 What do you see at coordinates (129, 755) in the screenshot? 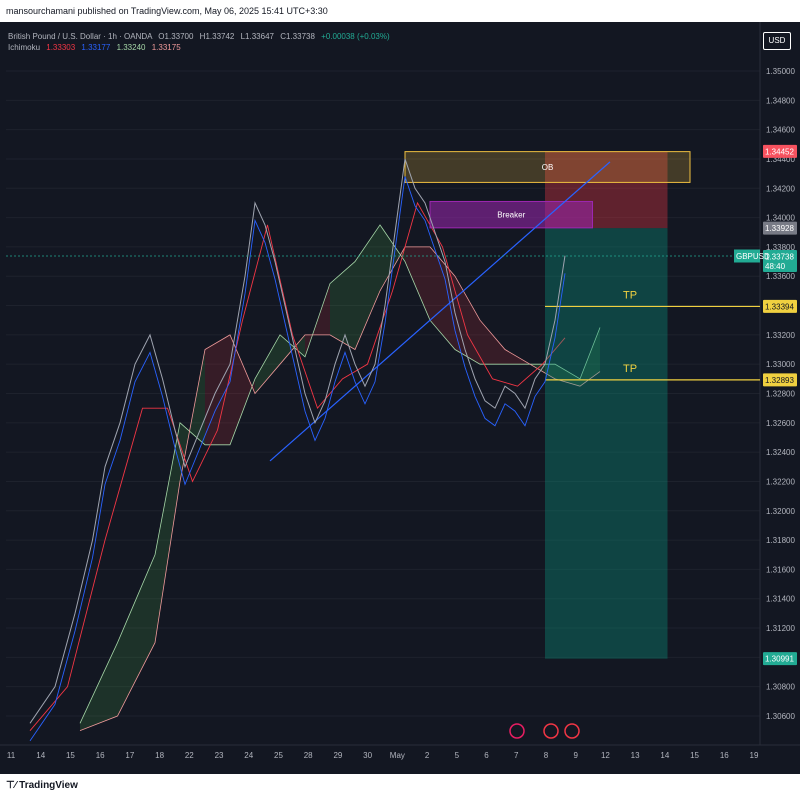
I see `x-tick-label: 17` at bounding box center [129, 755].